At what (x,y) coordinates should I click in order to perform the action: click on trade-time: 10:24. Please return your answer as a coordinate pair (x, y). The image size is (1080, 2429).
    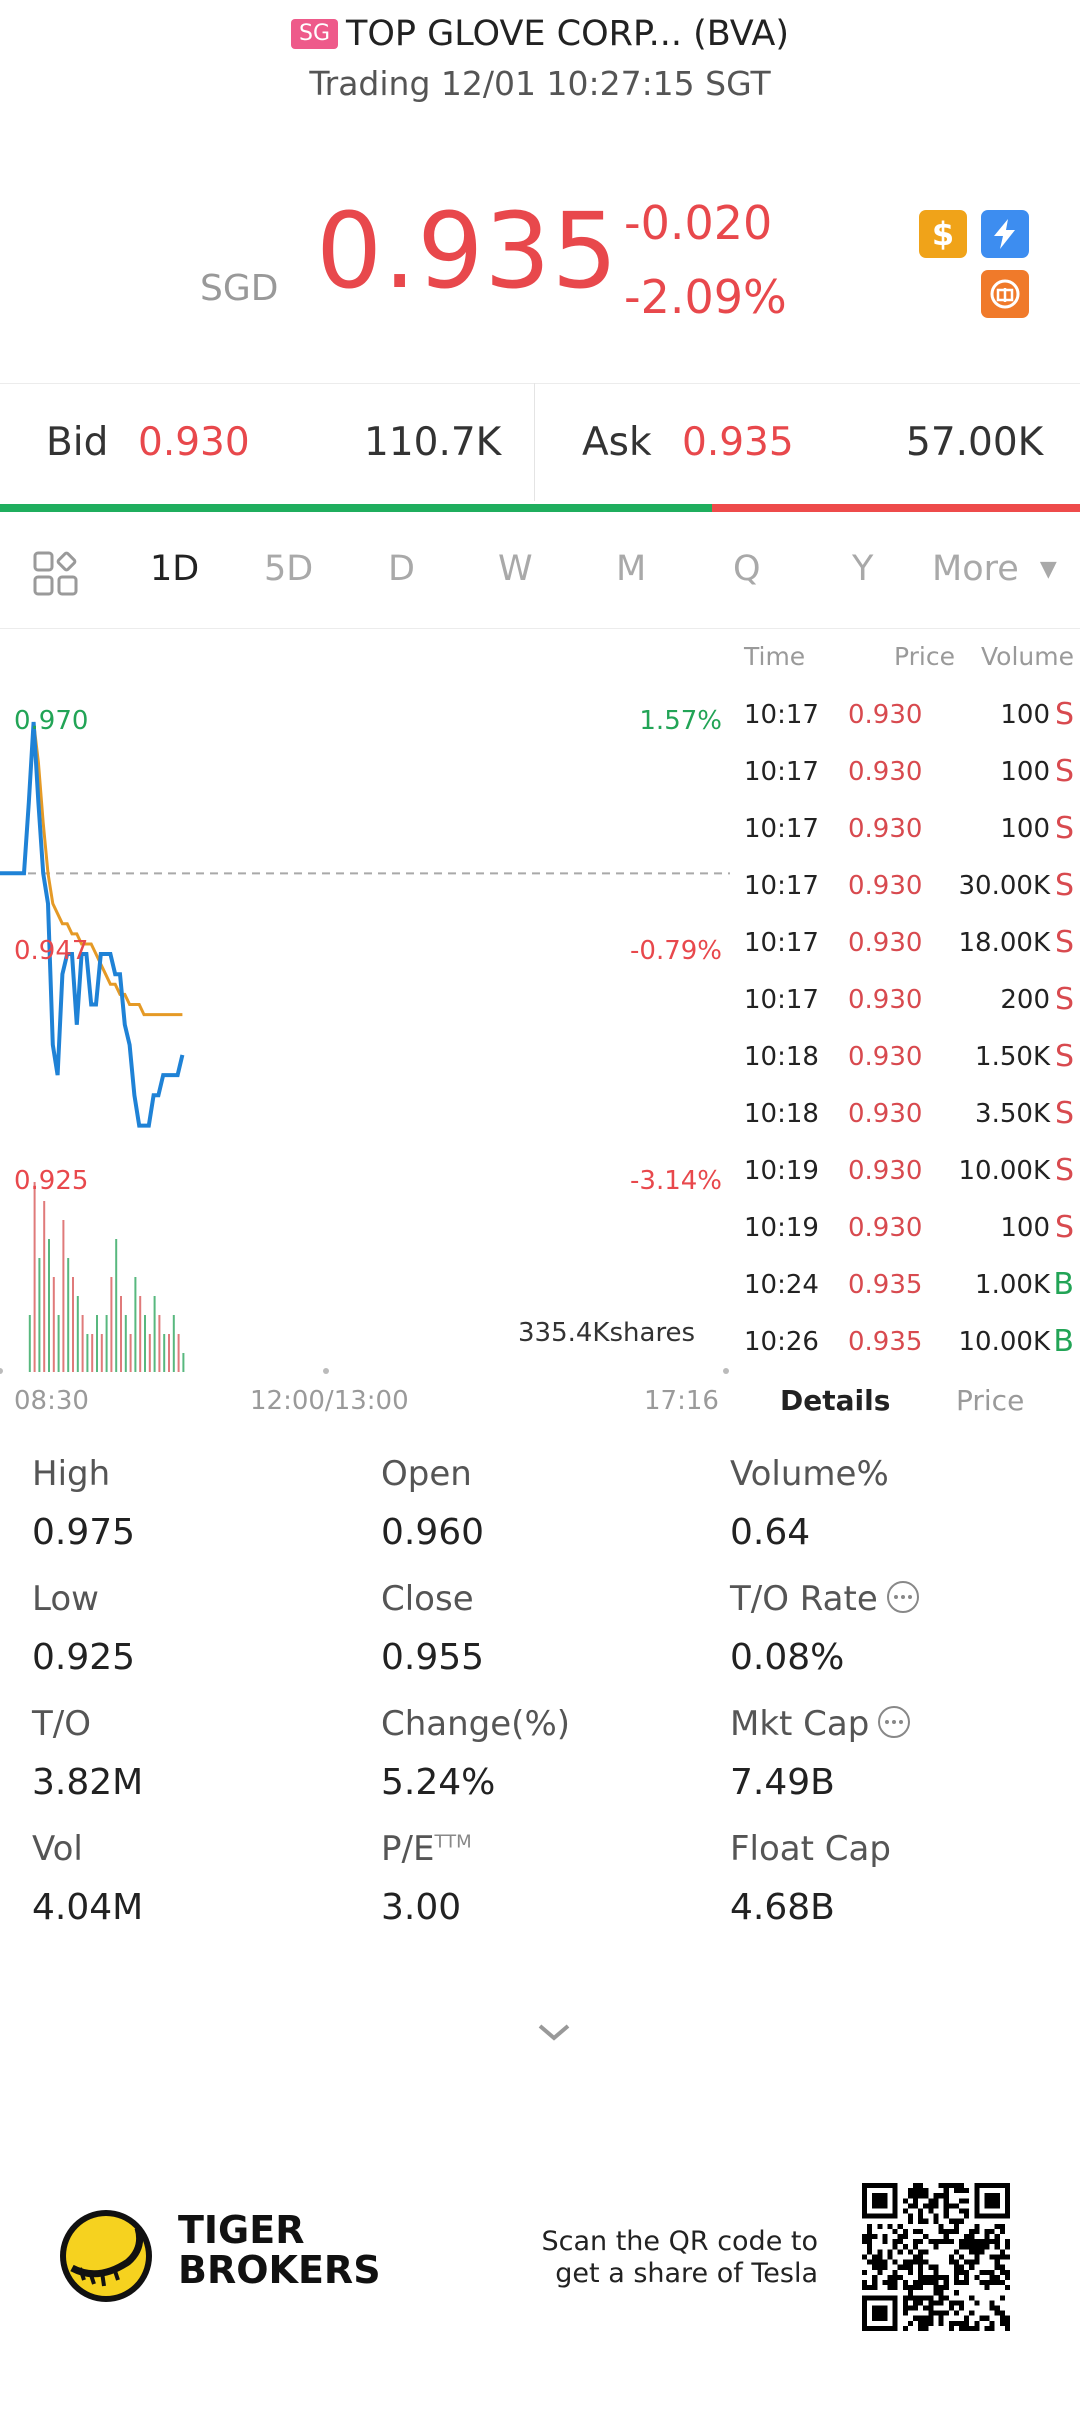
    Looking at the image, I should click on (781, 1285).